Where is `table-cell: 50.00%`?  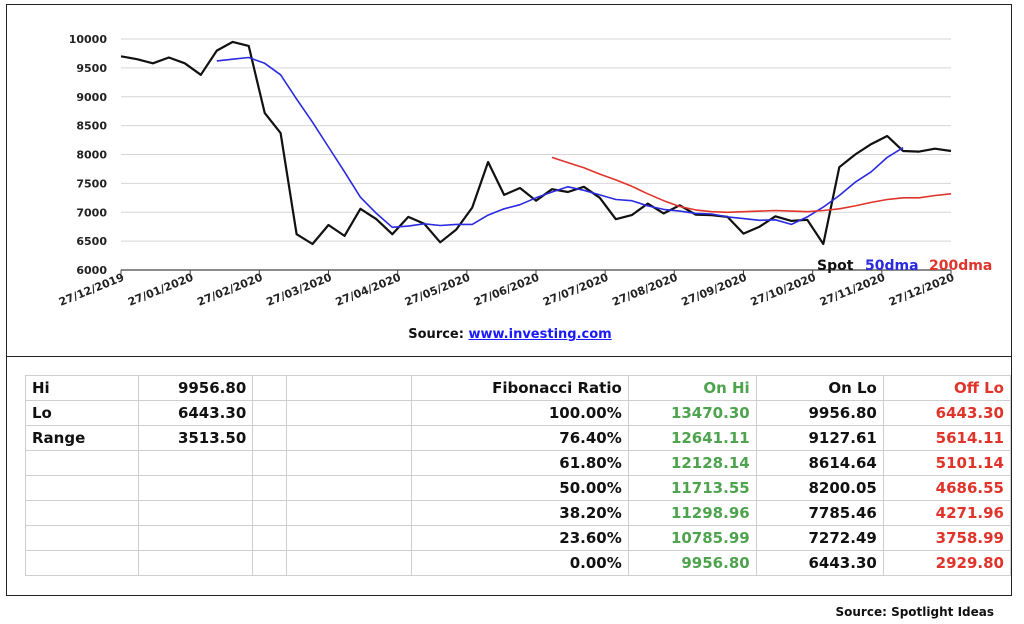
table-cell: 50.00% is located at coordinates (520, 488).